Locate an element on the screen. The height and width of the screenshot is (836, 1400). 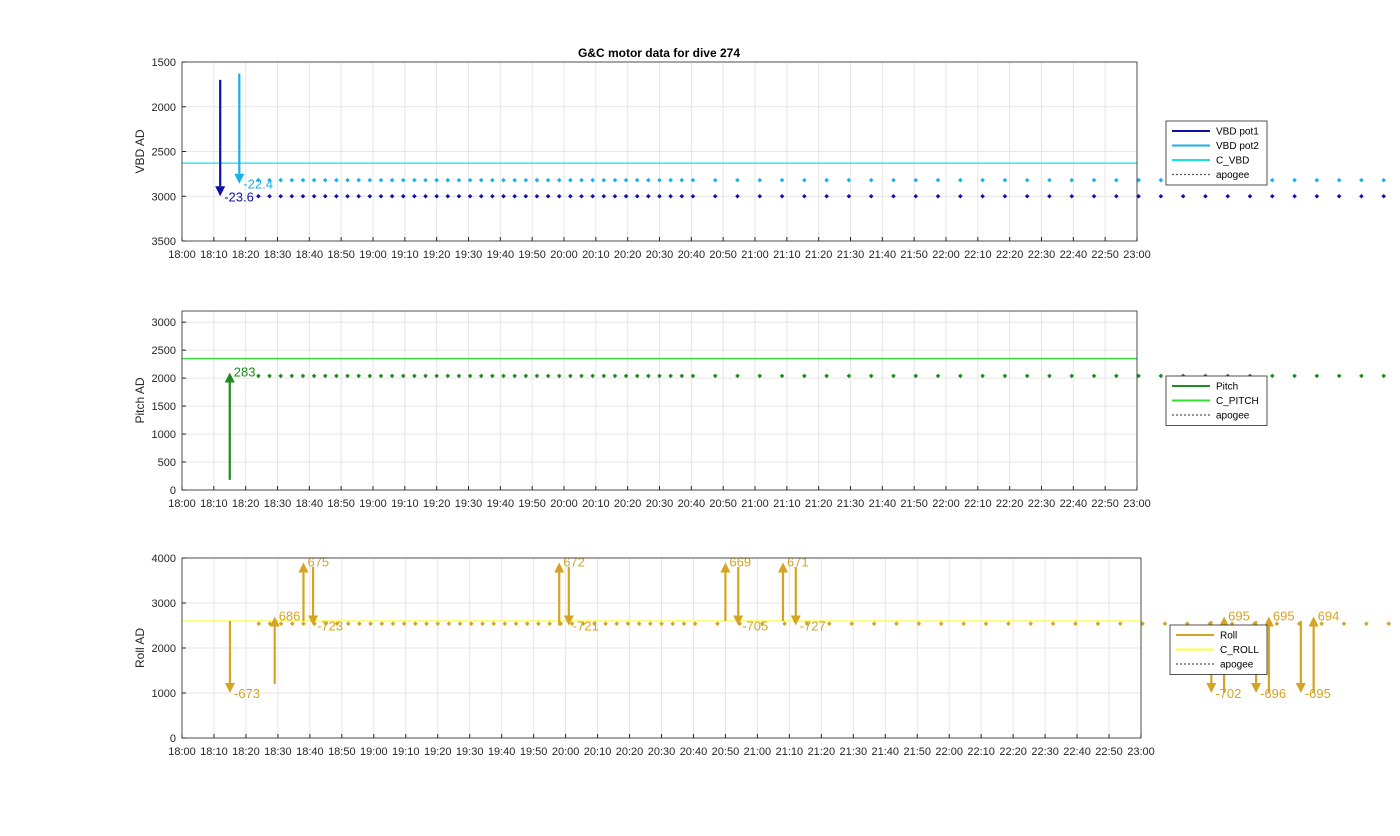
legend-entry: VBD pot2 is located at coordinates (1237, 146).